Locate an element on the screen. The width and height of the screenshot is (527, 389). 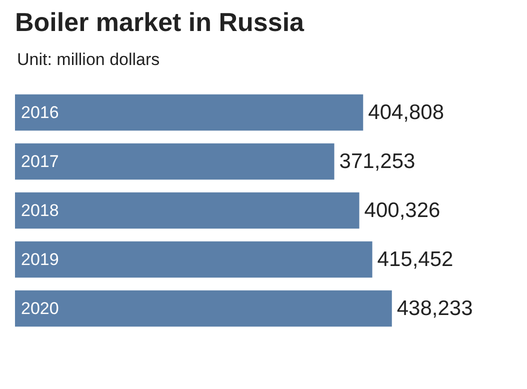
data-label: 415,452 is located at coordinates (415, 259).